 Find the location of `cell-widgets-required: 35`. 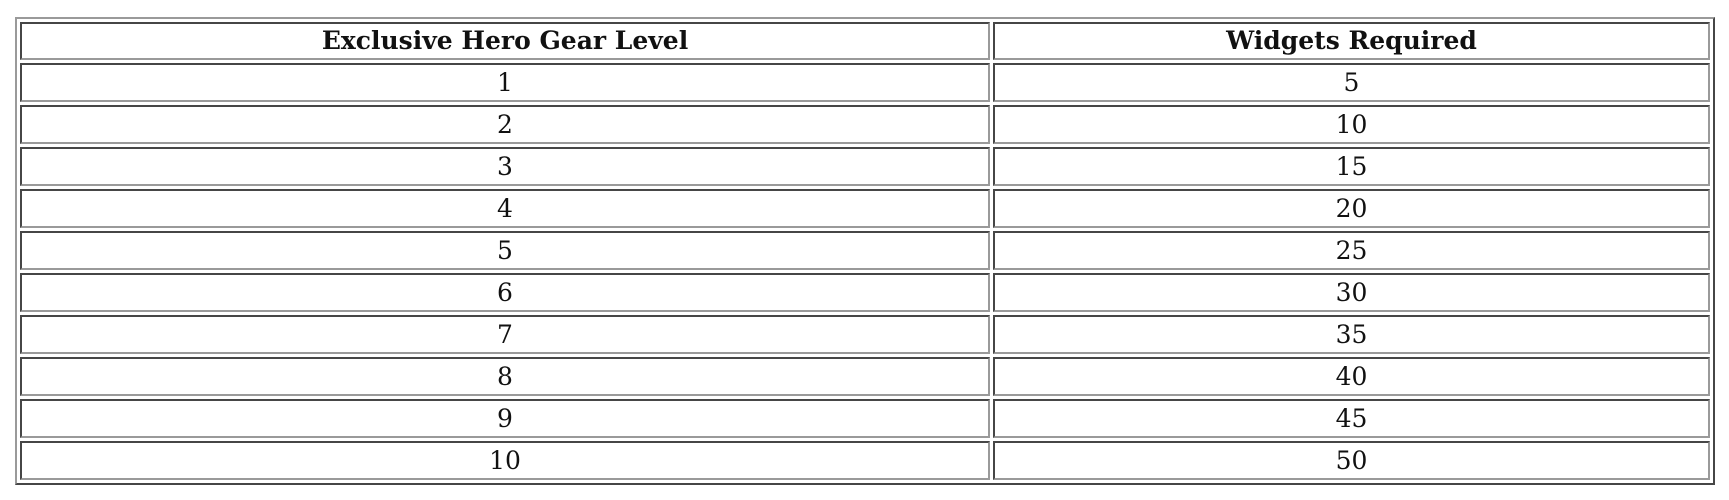

cell-widgets-required: 35 is located at coordinates (1351, 334).